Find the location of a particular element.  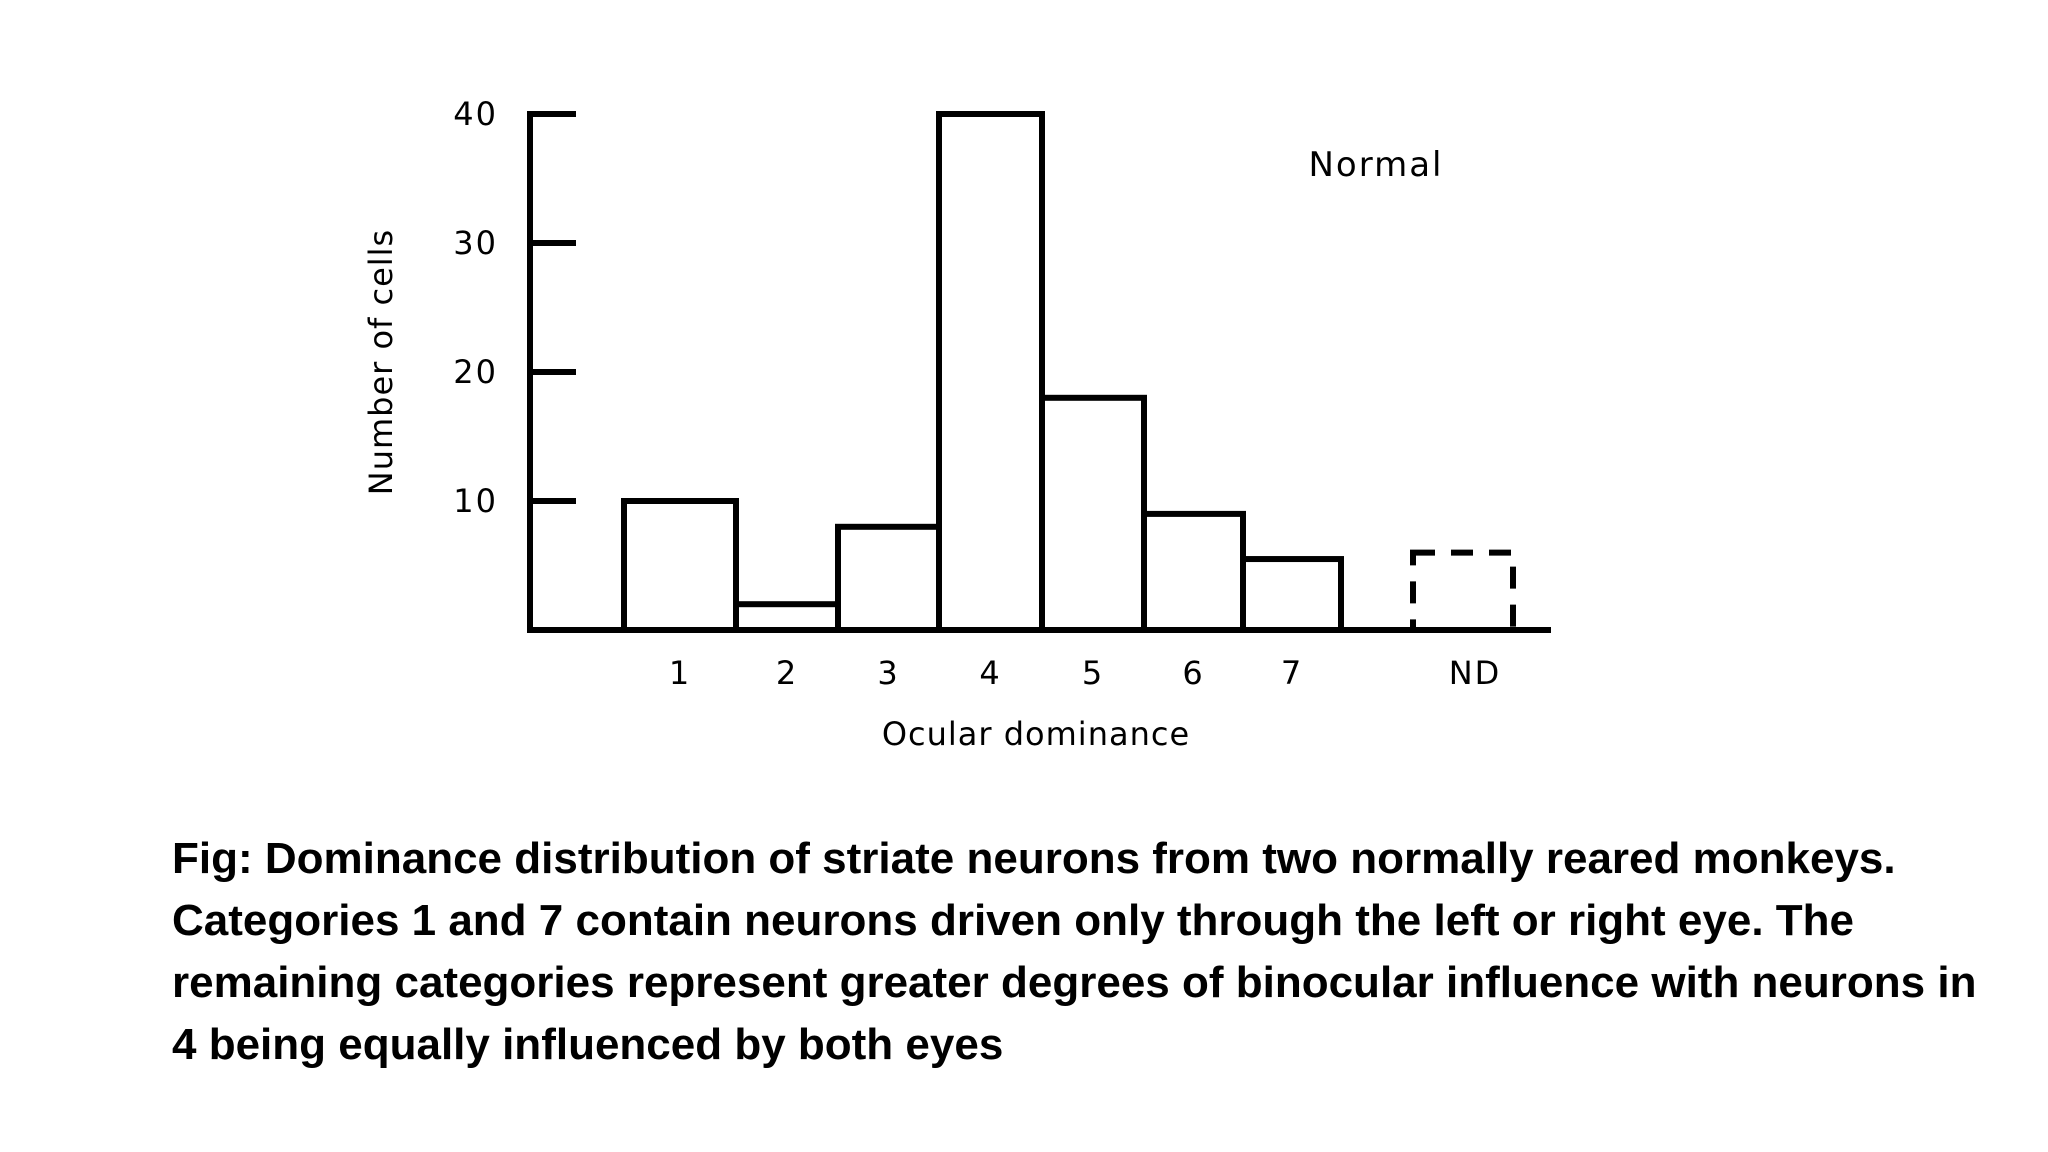

x-tick-labels: 1 2 3 4 5 6 7 ND is located at coordinates (1085, 673).